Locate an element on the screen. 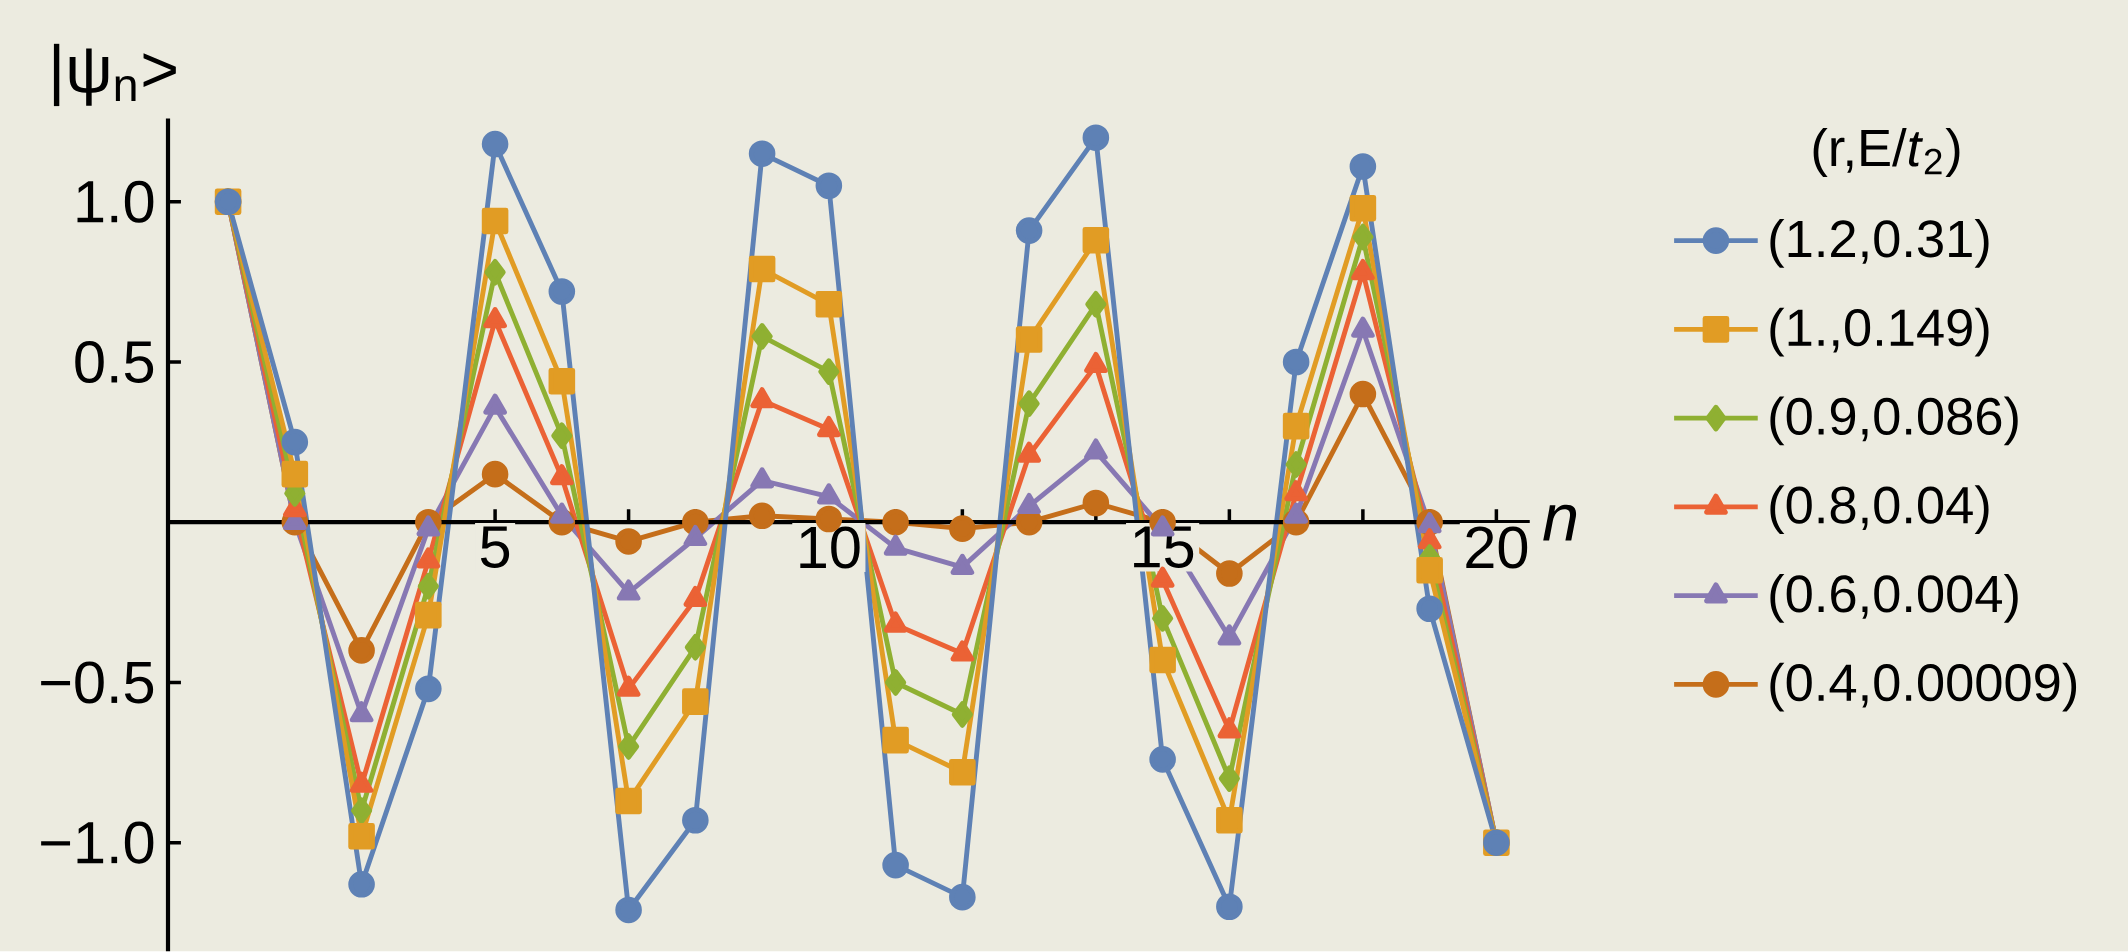 The image size is (2128, 952). legend-title: (r,E/t$_{2}$) is located at coordinates (1886, 153).